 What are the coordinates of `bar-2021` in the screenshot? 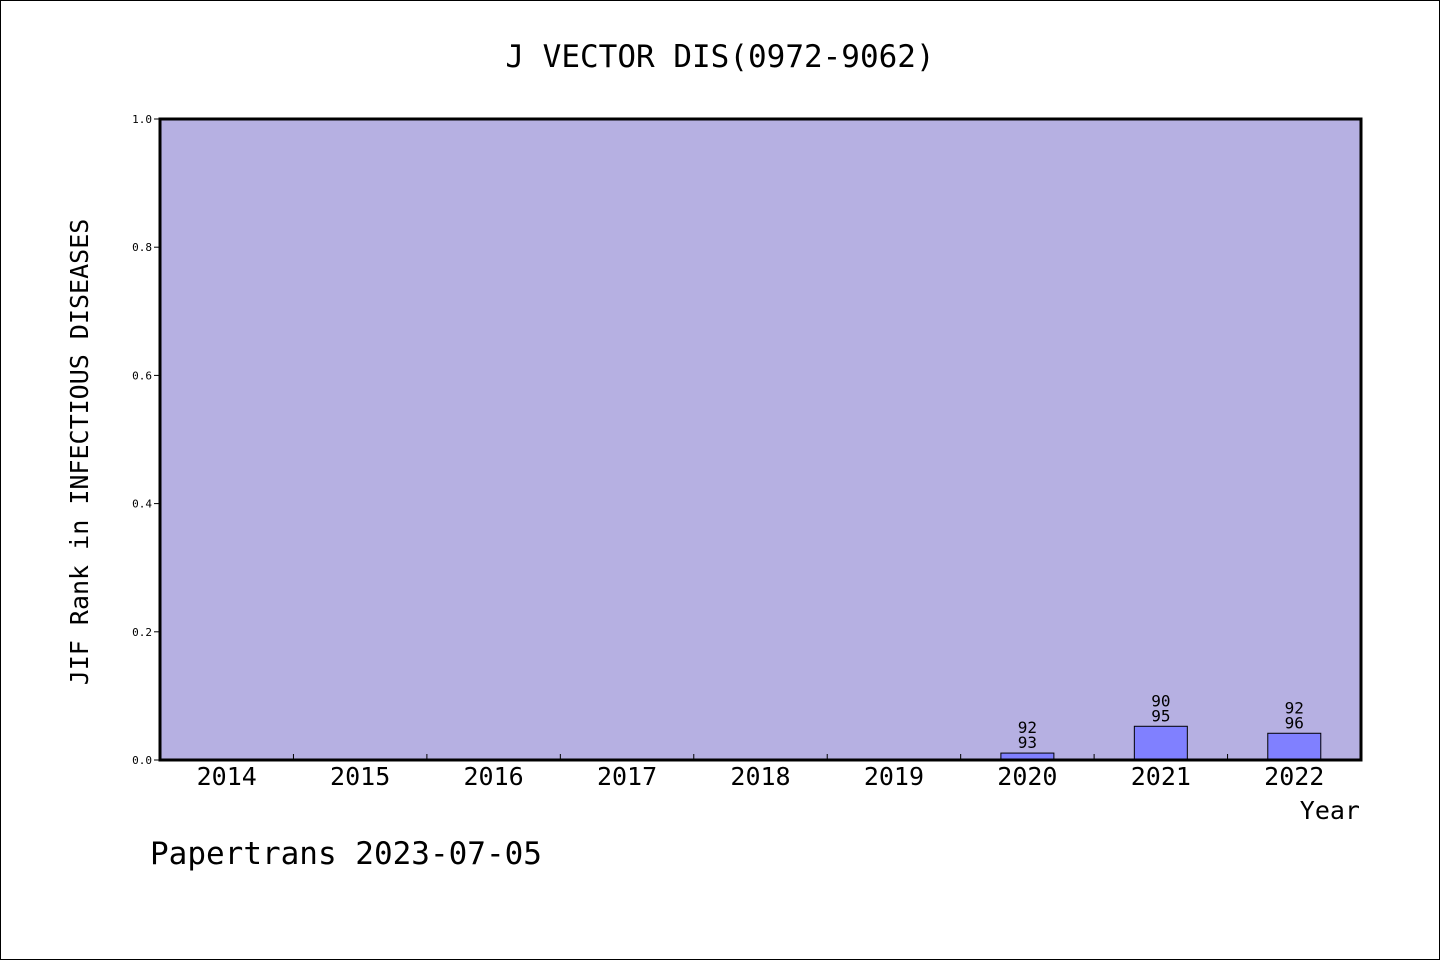 It's located at (1160, 743).